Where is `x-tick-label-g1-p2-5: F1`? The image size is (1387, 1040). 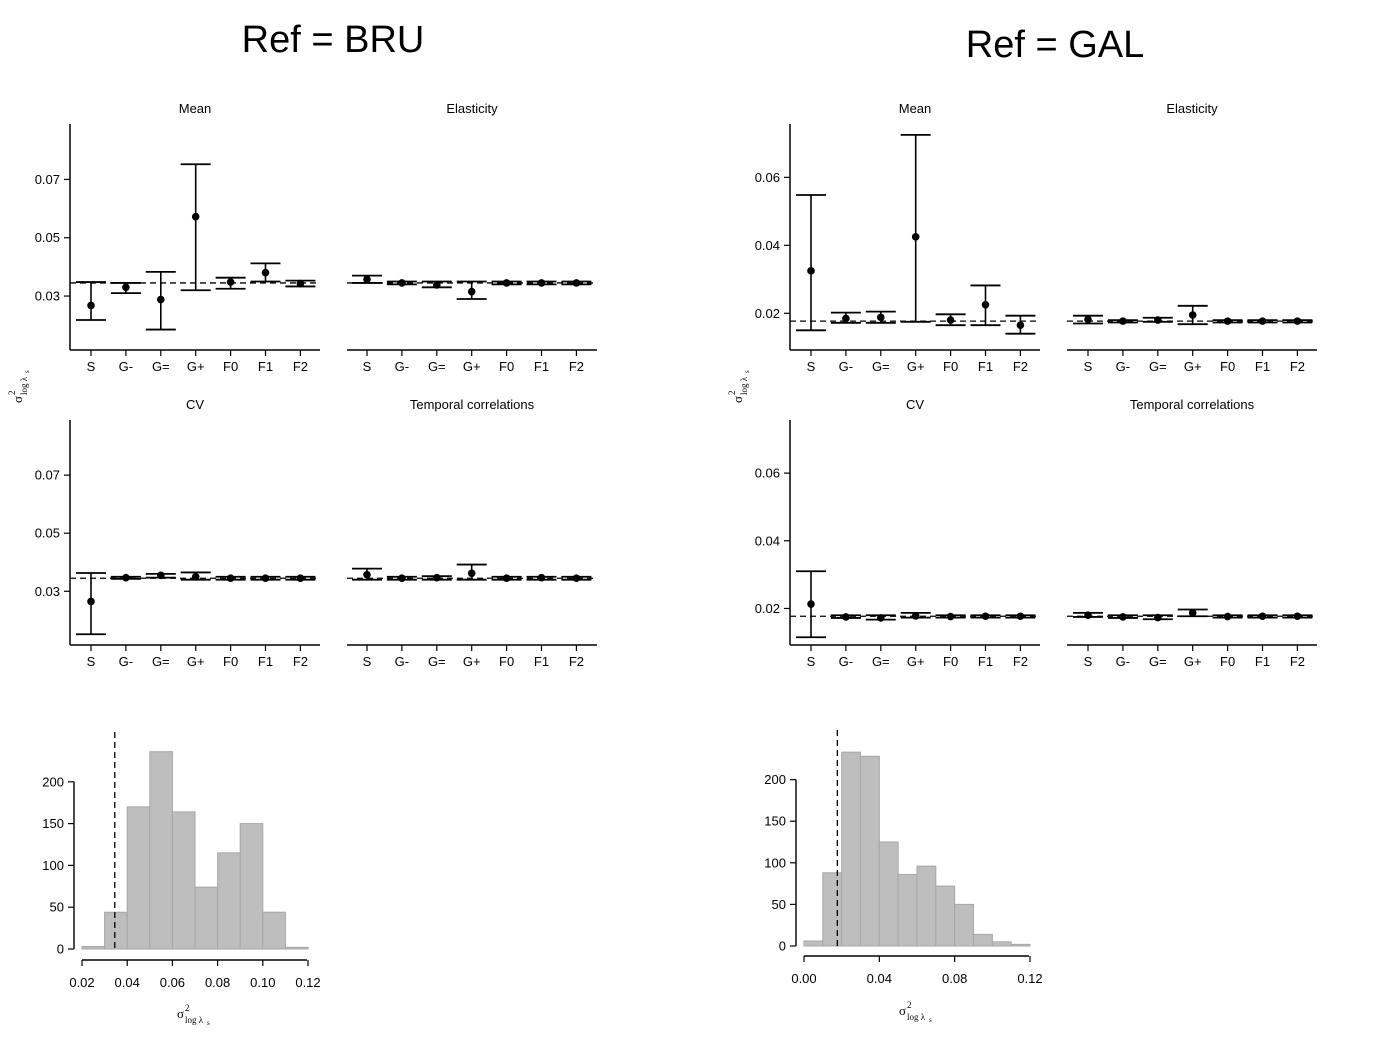 x-tick-label-g1-p2-5: F1 is located at coordinates (985, 661).